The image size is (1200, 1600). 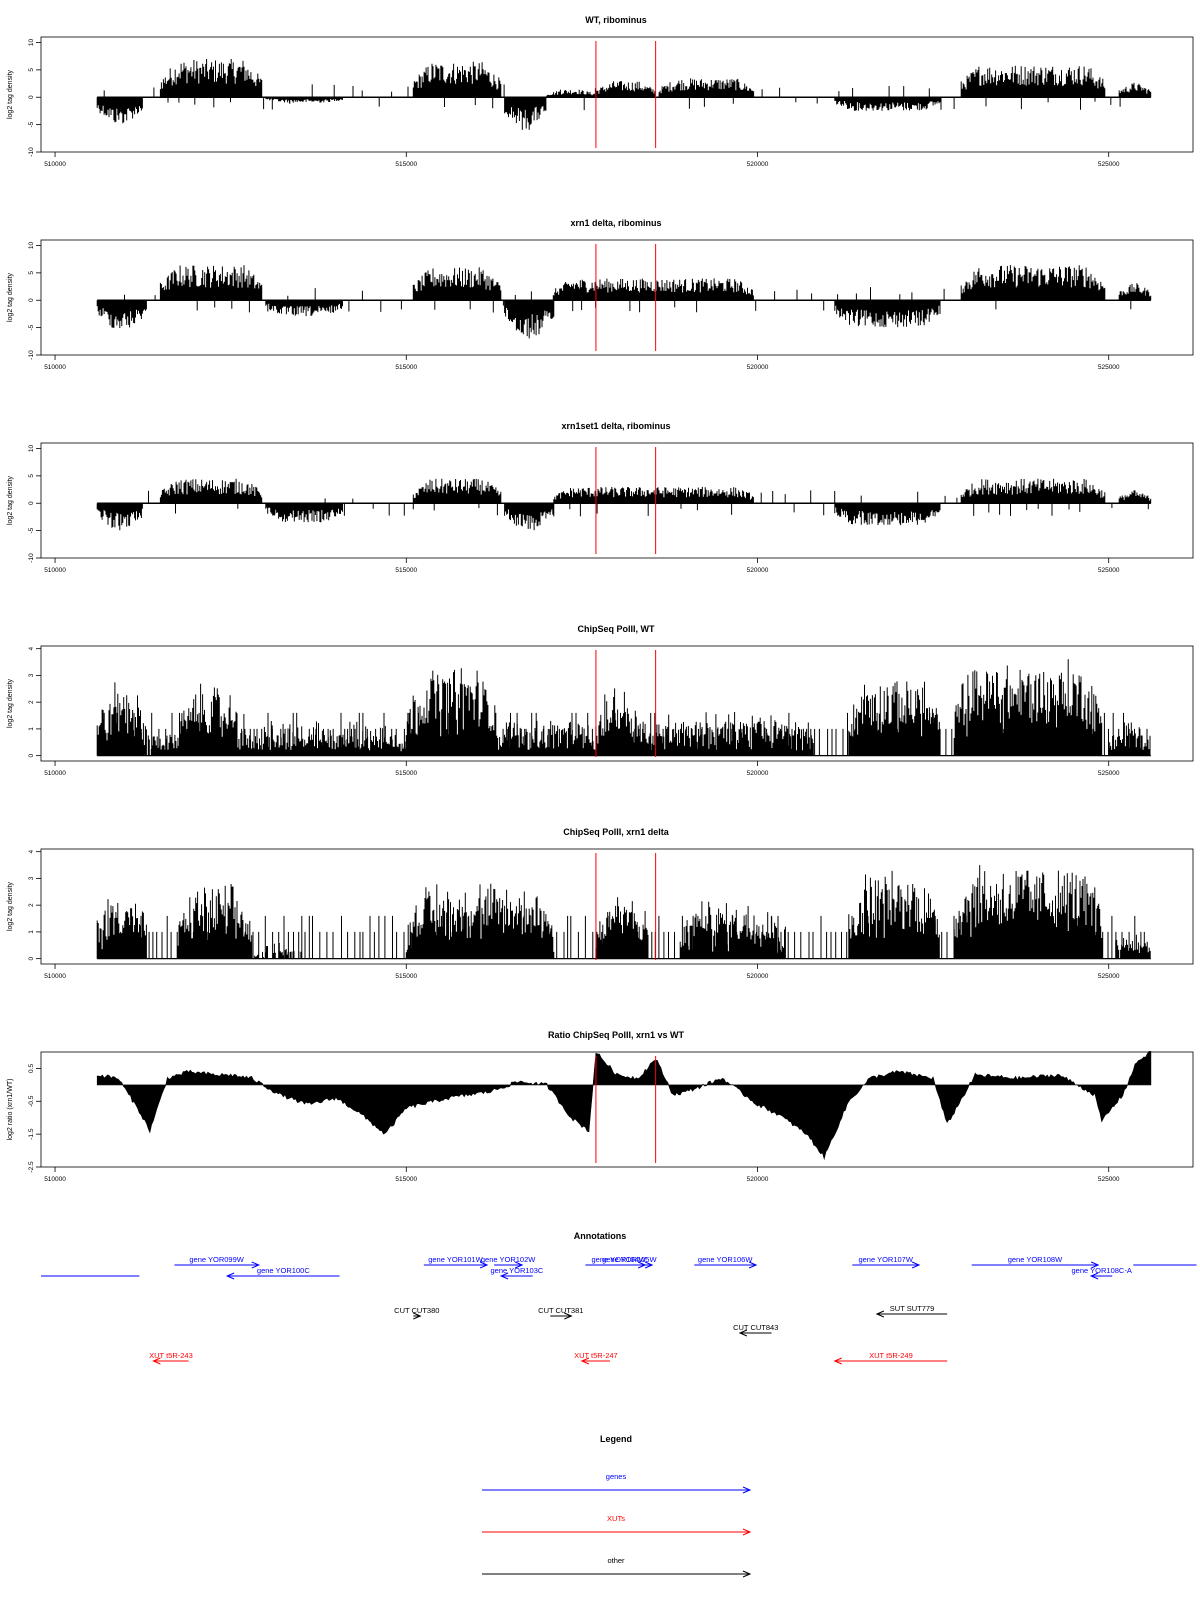 I want to click on y-tick-label: -2.5, so click(x=31, y=1167).